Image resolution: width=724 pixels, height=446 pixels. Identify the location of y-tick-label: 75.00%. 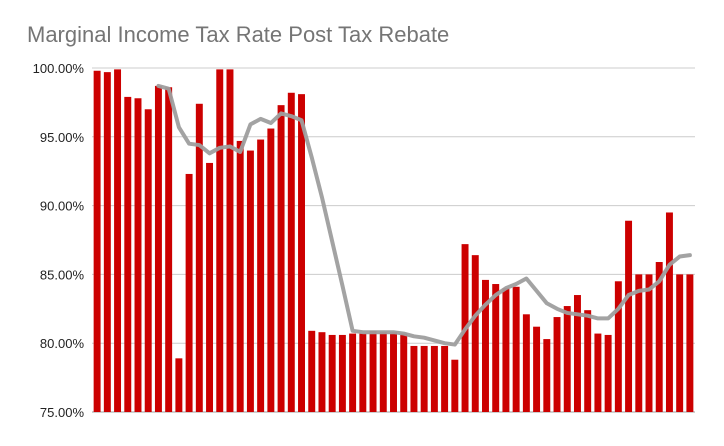
(62, 412).